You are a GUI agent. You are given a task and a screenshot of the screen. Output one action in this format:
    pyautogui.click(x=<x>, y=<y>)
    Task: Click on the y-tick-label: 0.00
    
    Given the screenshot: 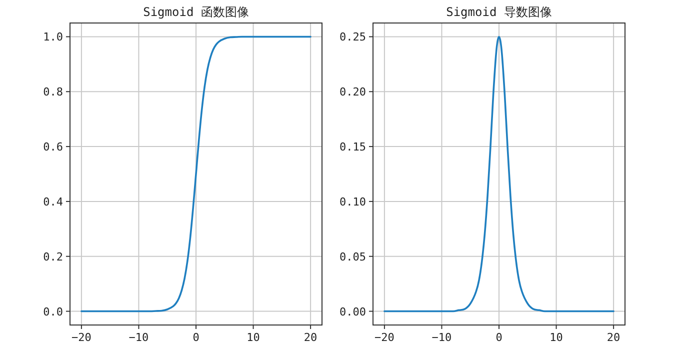 What is the action you would take?
    pyautogui.click(x=353, y=311)
    